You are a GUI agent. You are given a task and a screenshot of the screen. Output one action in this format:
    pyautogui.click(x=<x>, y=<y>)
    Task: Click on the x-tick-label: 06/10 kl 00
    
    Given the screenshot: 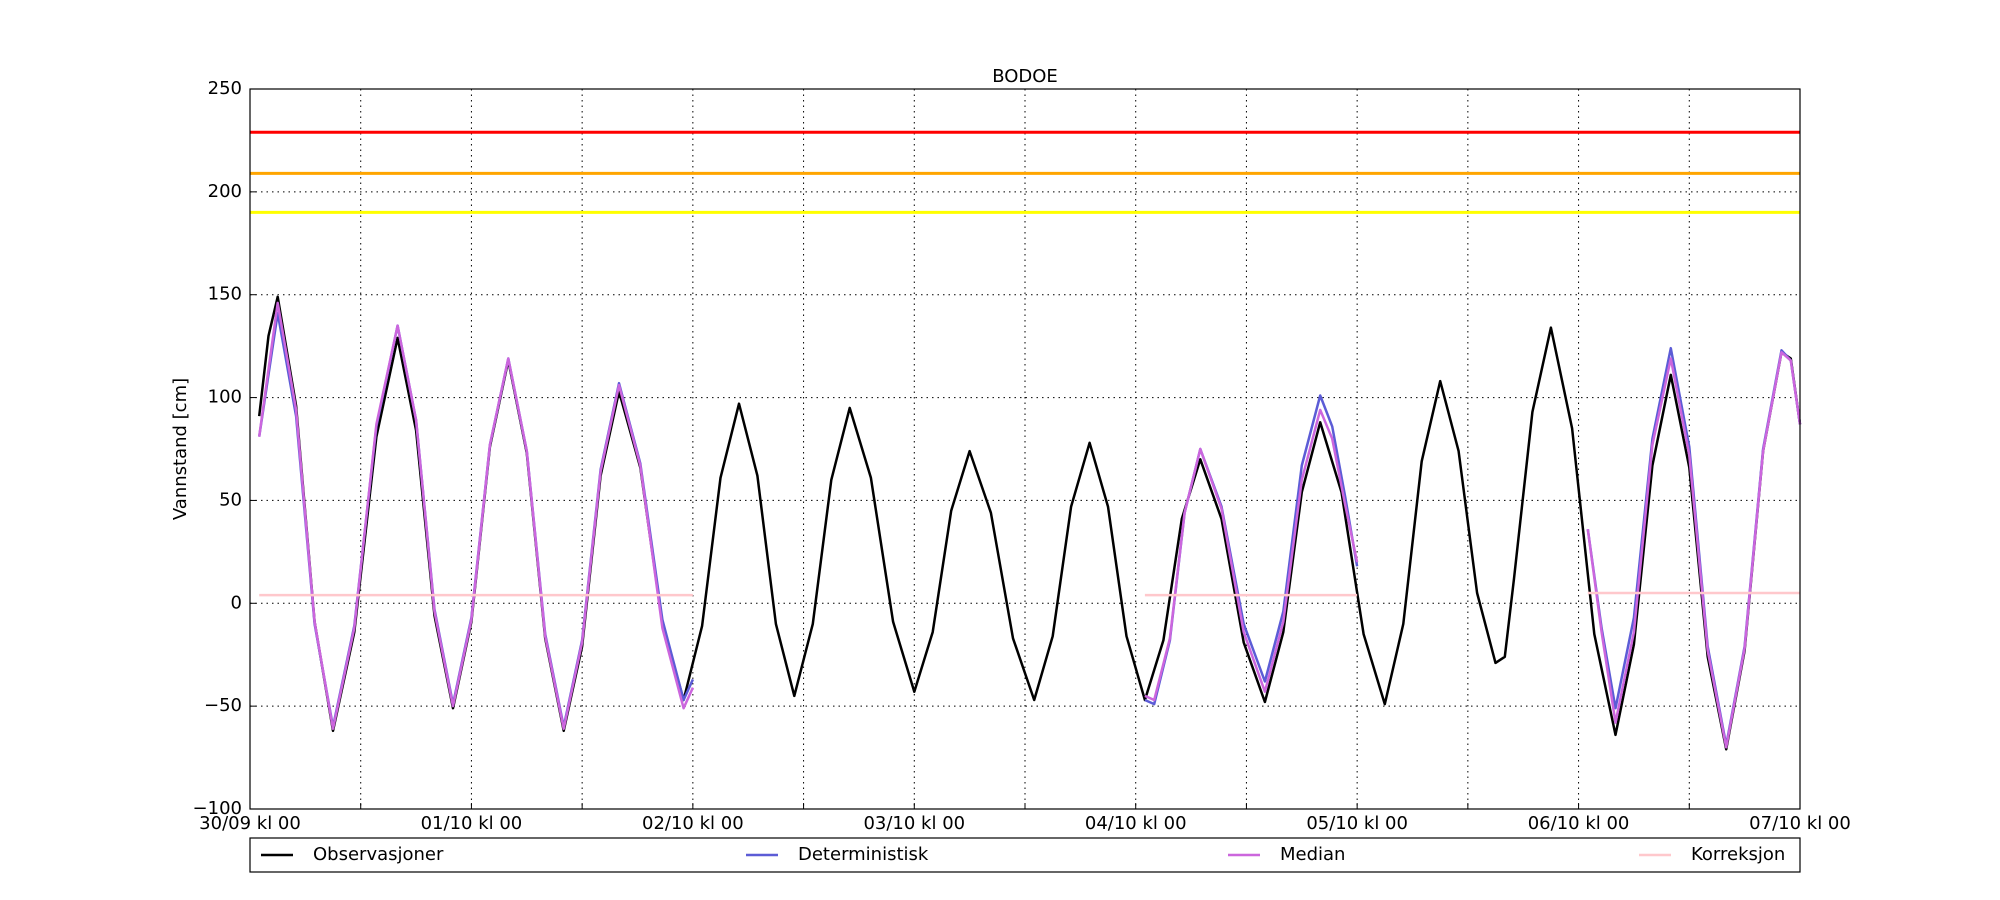 What is the action you would take?
    pyautogui.click(x=1579, y=823)
    